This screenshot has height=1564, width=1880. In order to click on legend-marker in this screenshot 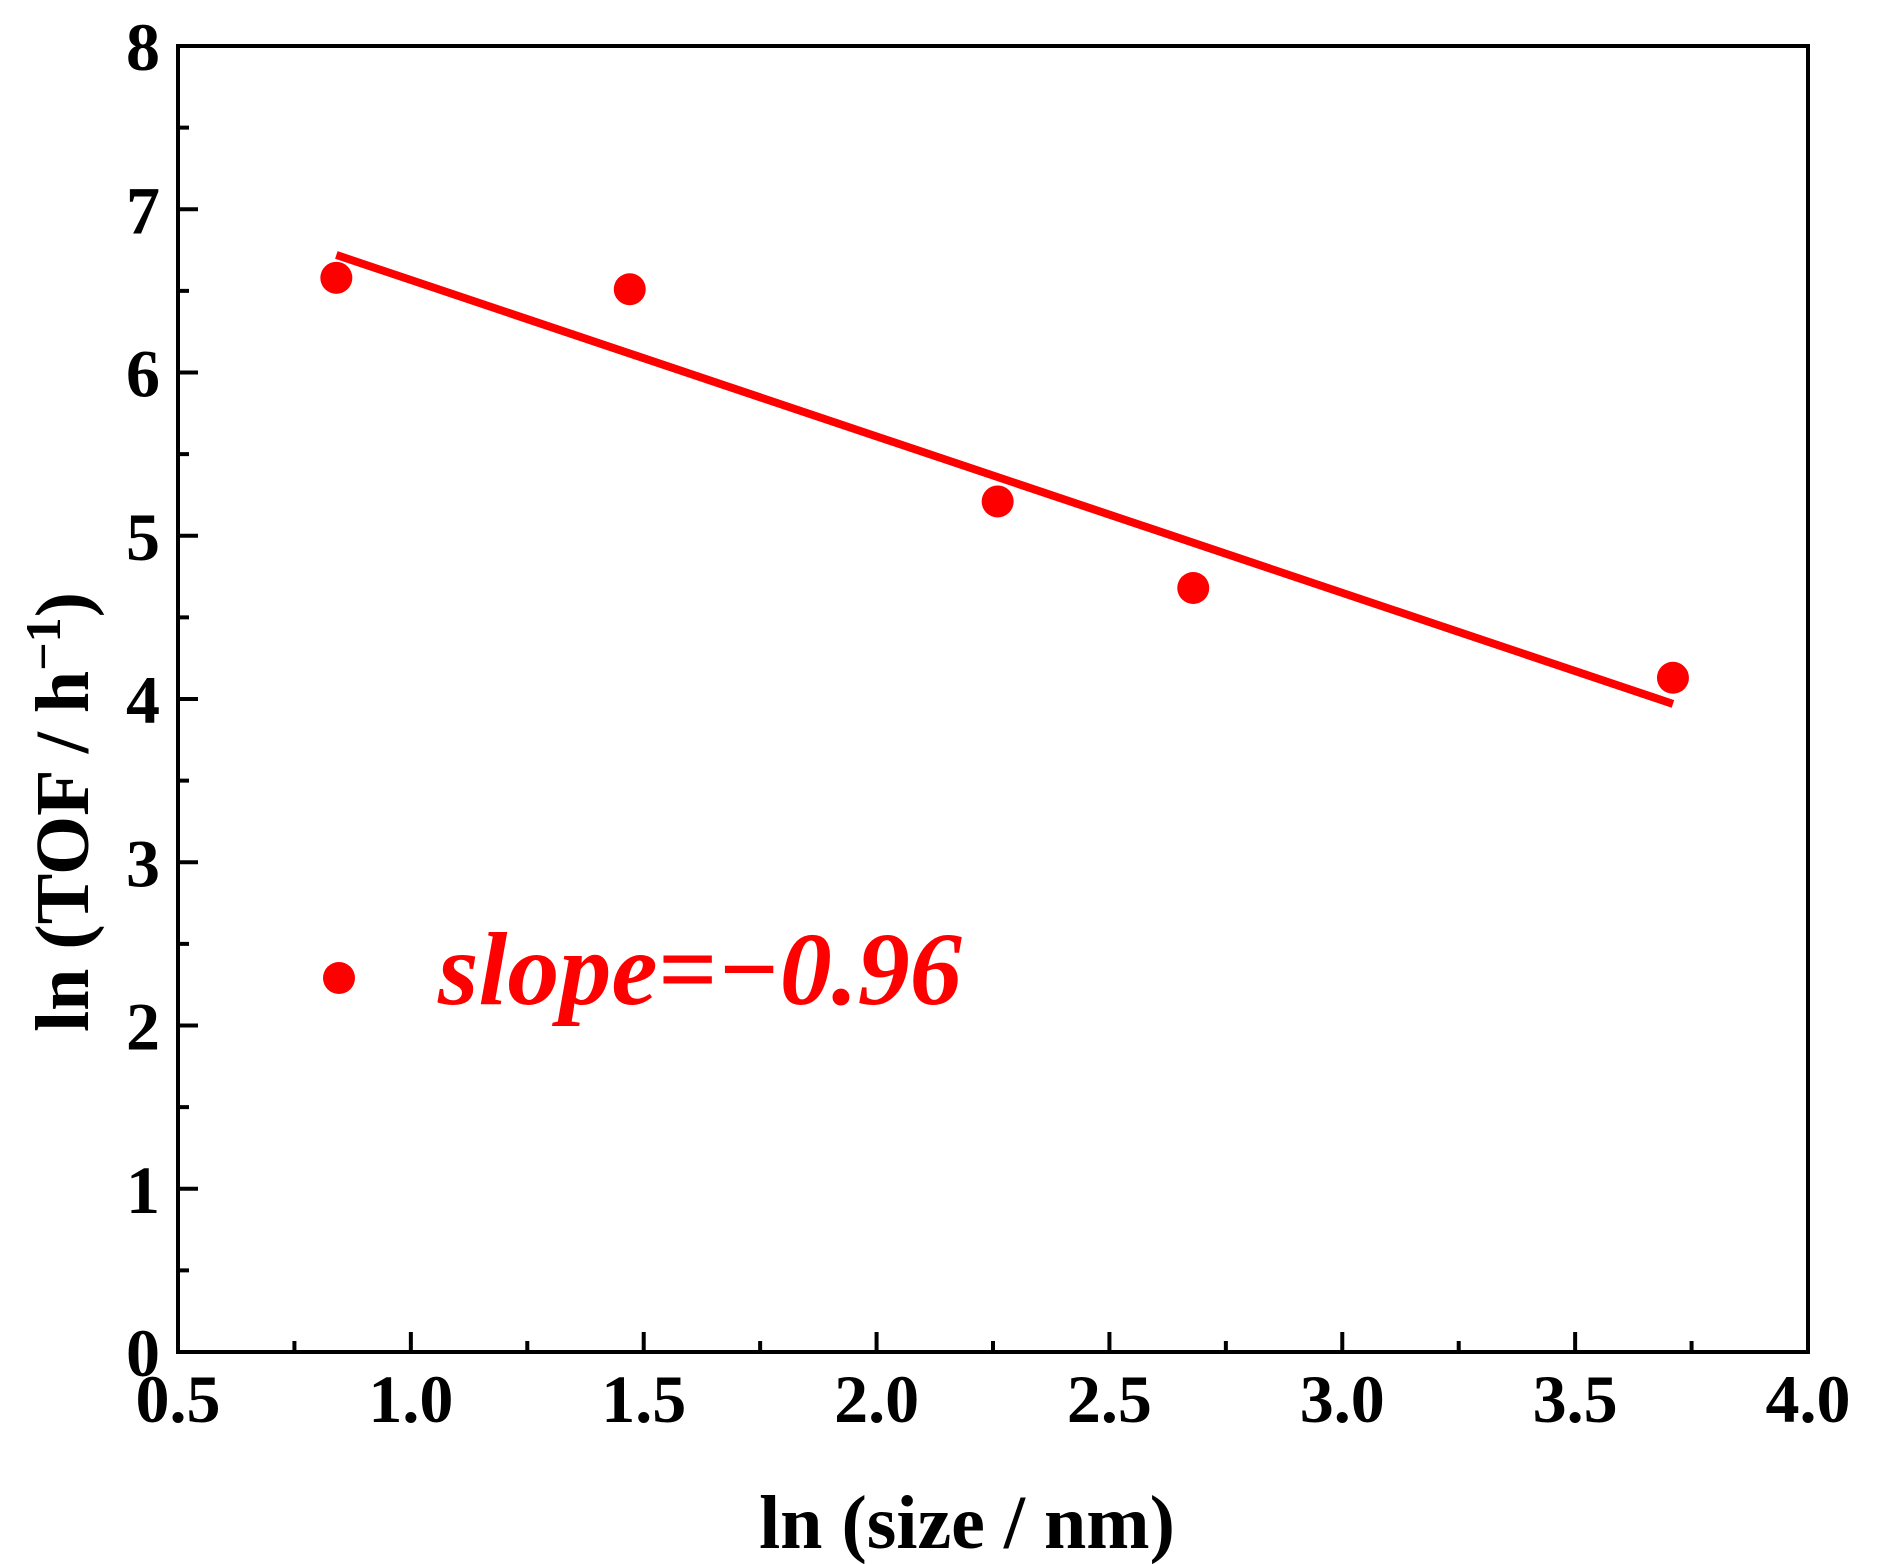, I will do `click(339, 978)`.